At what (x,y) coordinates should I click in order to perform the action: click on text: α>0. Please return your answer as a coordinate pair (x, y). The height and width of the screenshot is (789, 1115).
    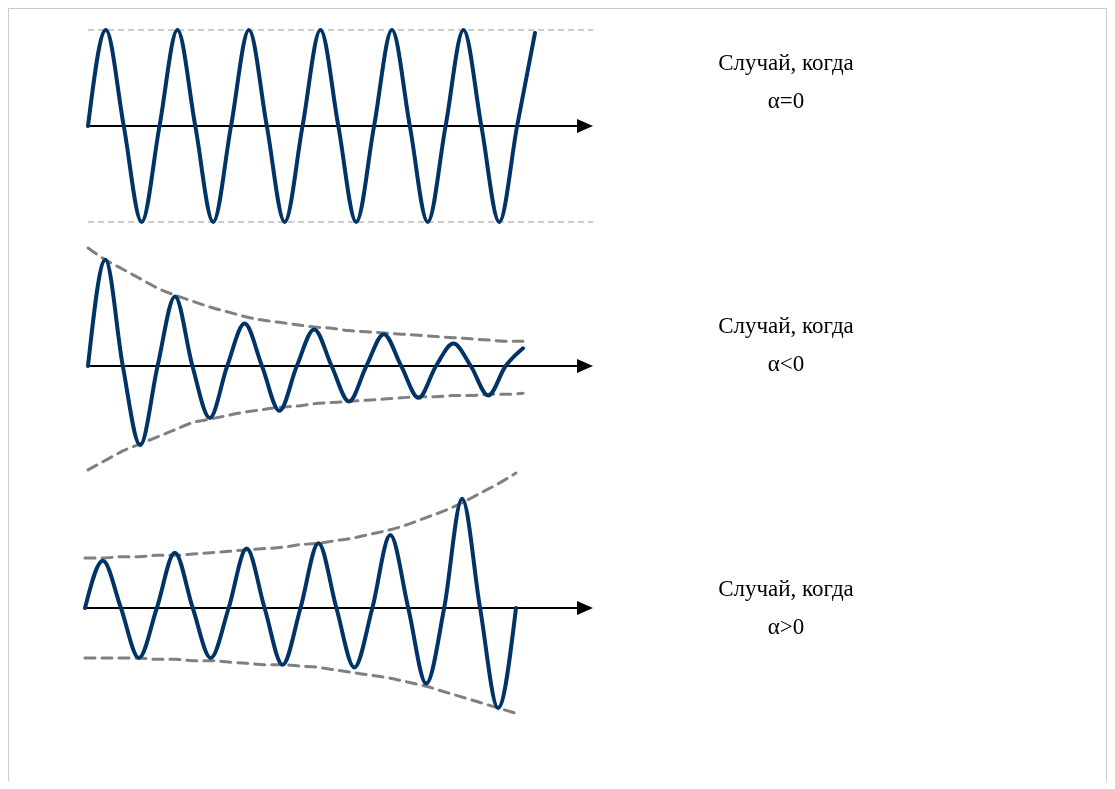
    Looking at the image, I should click on (786, 626).